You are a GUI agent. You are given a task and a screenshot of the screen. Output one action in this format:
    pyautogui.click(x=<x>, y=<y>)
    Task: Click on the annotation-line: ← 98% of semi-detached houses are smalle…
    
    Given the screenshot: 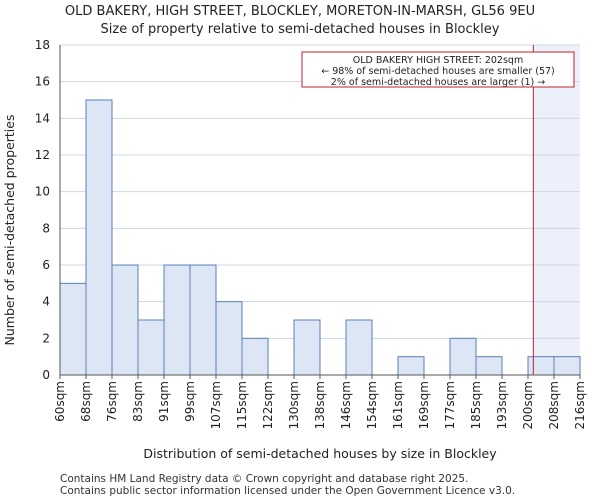 What is the action you would take?
    pyautogui.click(x=438, y=71)
    